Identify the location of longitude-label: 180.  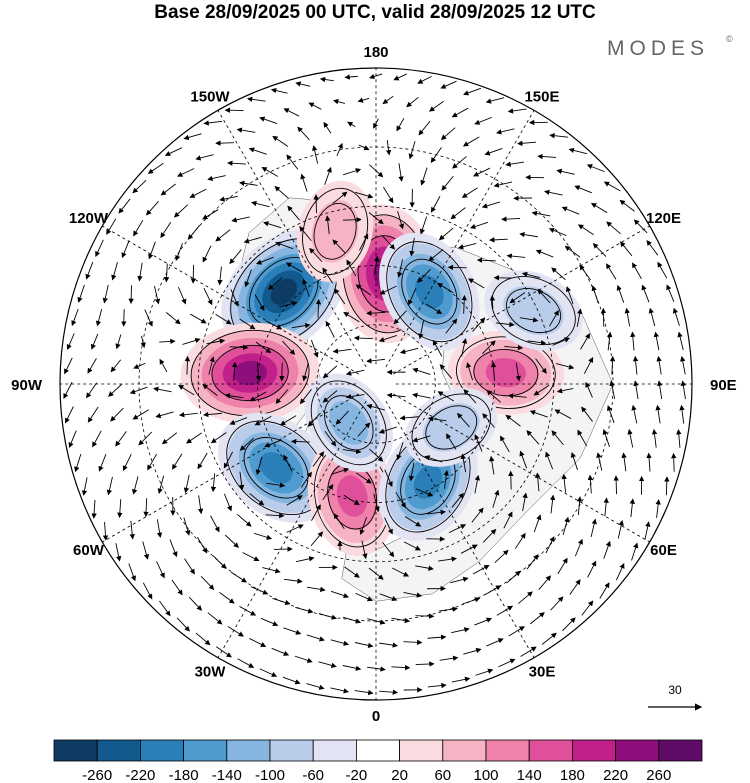
(375, 52).